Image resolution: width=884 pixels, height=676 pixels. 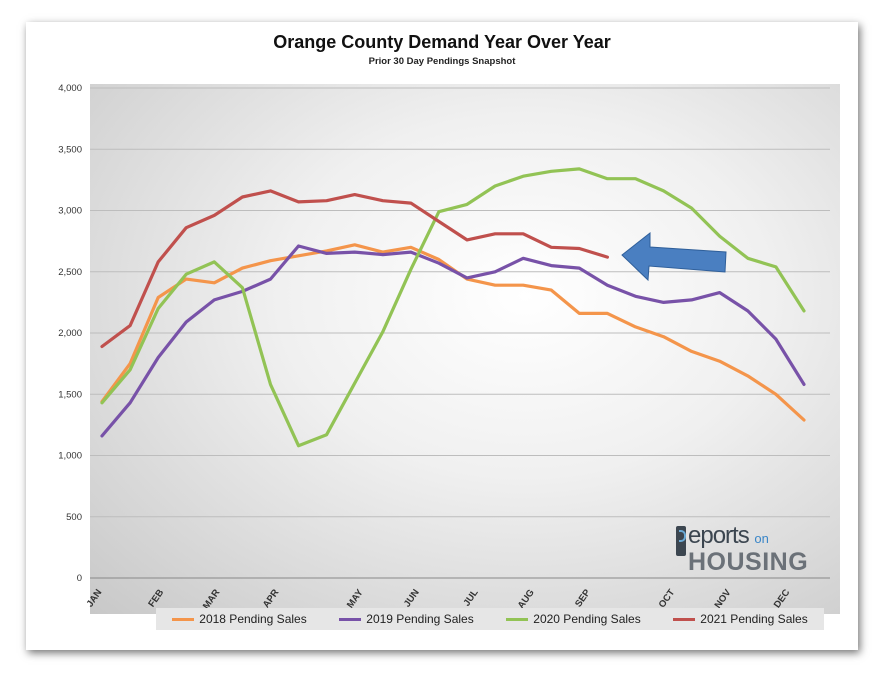 I want to click on x-tick-label-dec: DEC, so click(x=782, y=598).